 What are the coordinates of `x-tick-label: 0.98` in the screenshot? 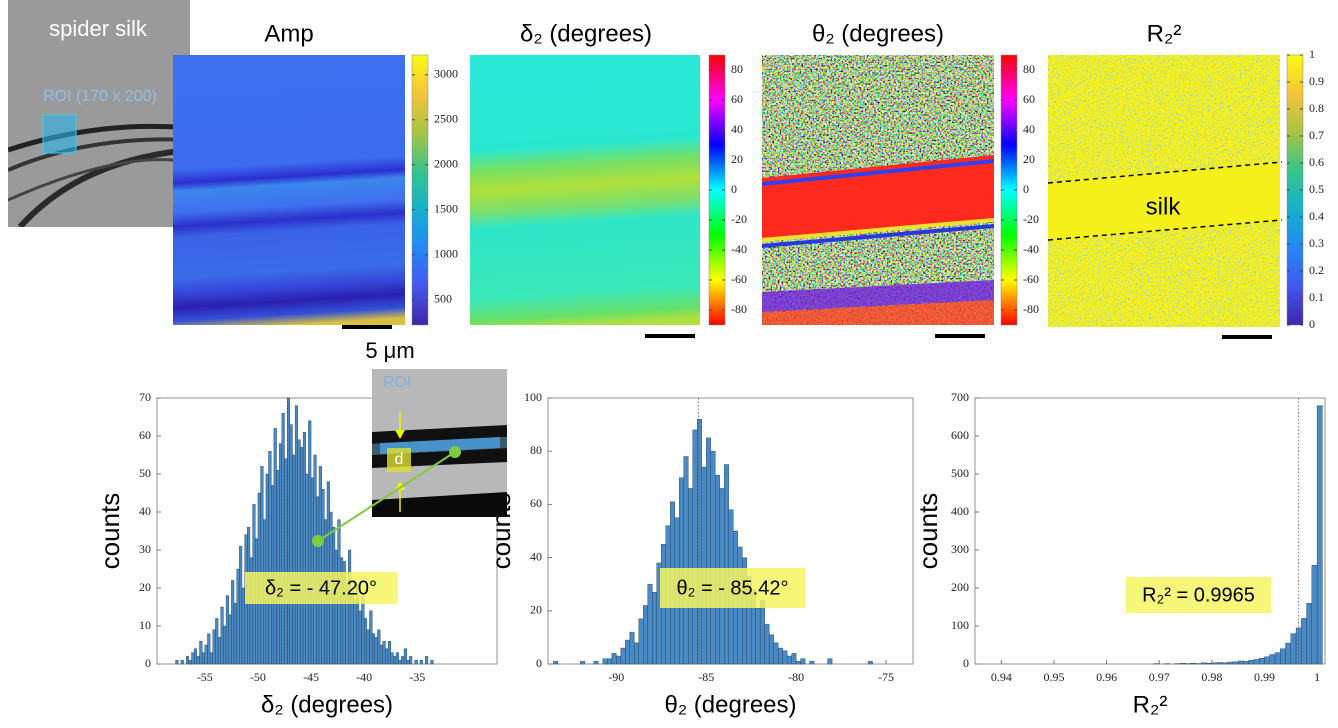 It's located at (1211, 677).